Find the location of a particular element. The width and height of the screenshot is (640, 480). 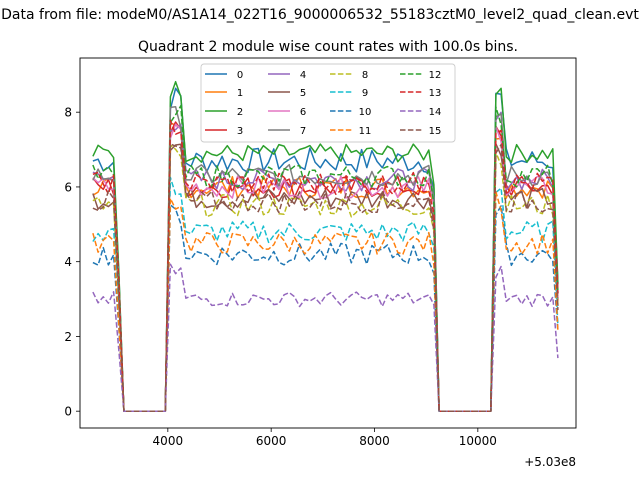

x-tick-label: 10000 is located at coordinates (478, 441).